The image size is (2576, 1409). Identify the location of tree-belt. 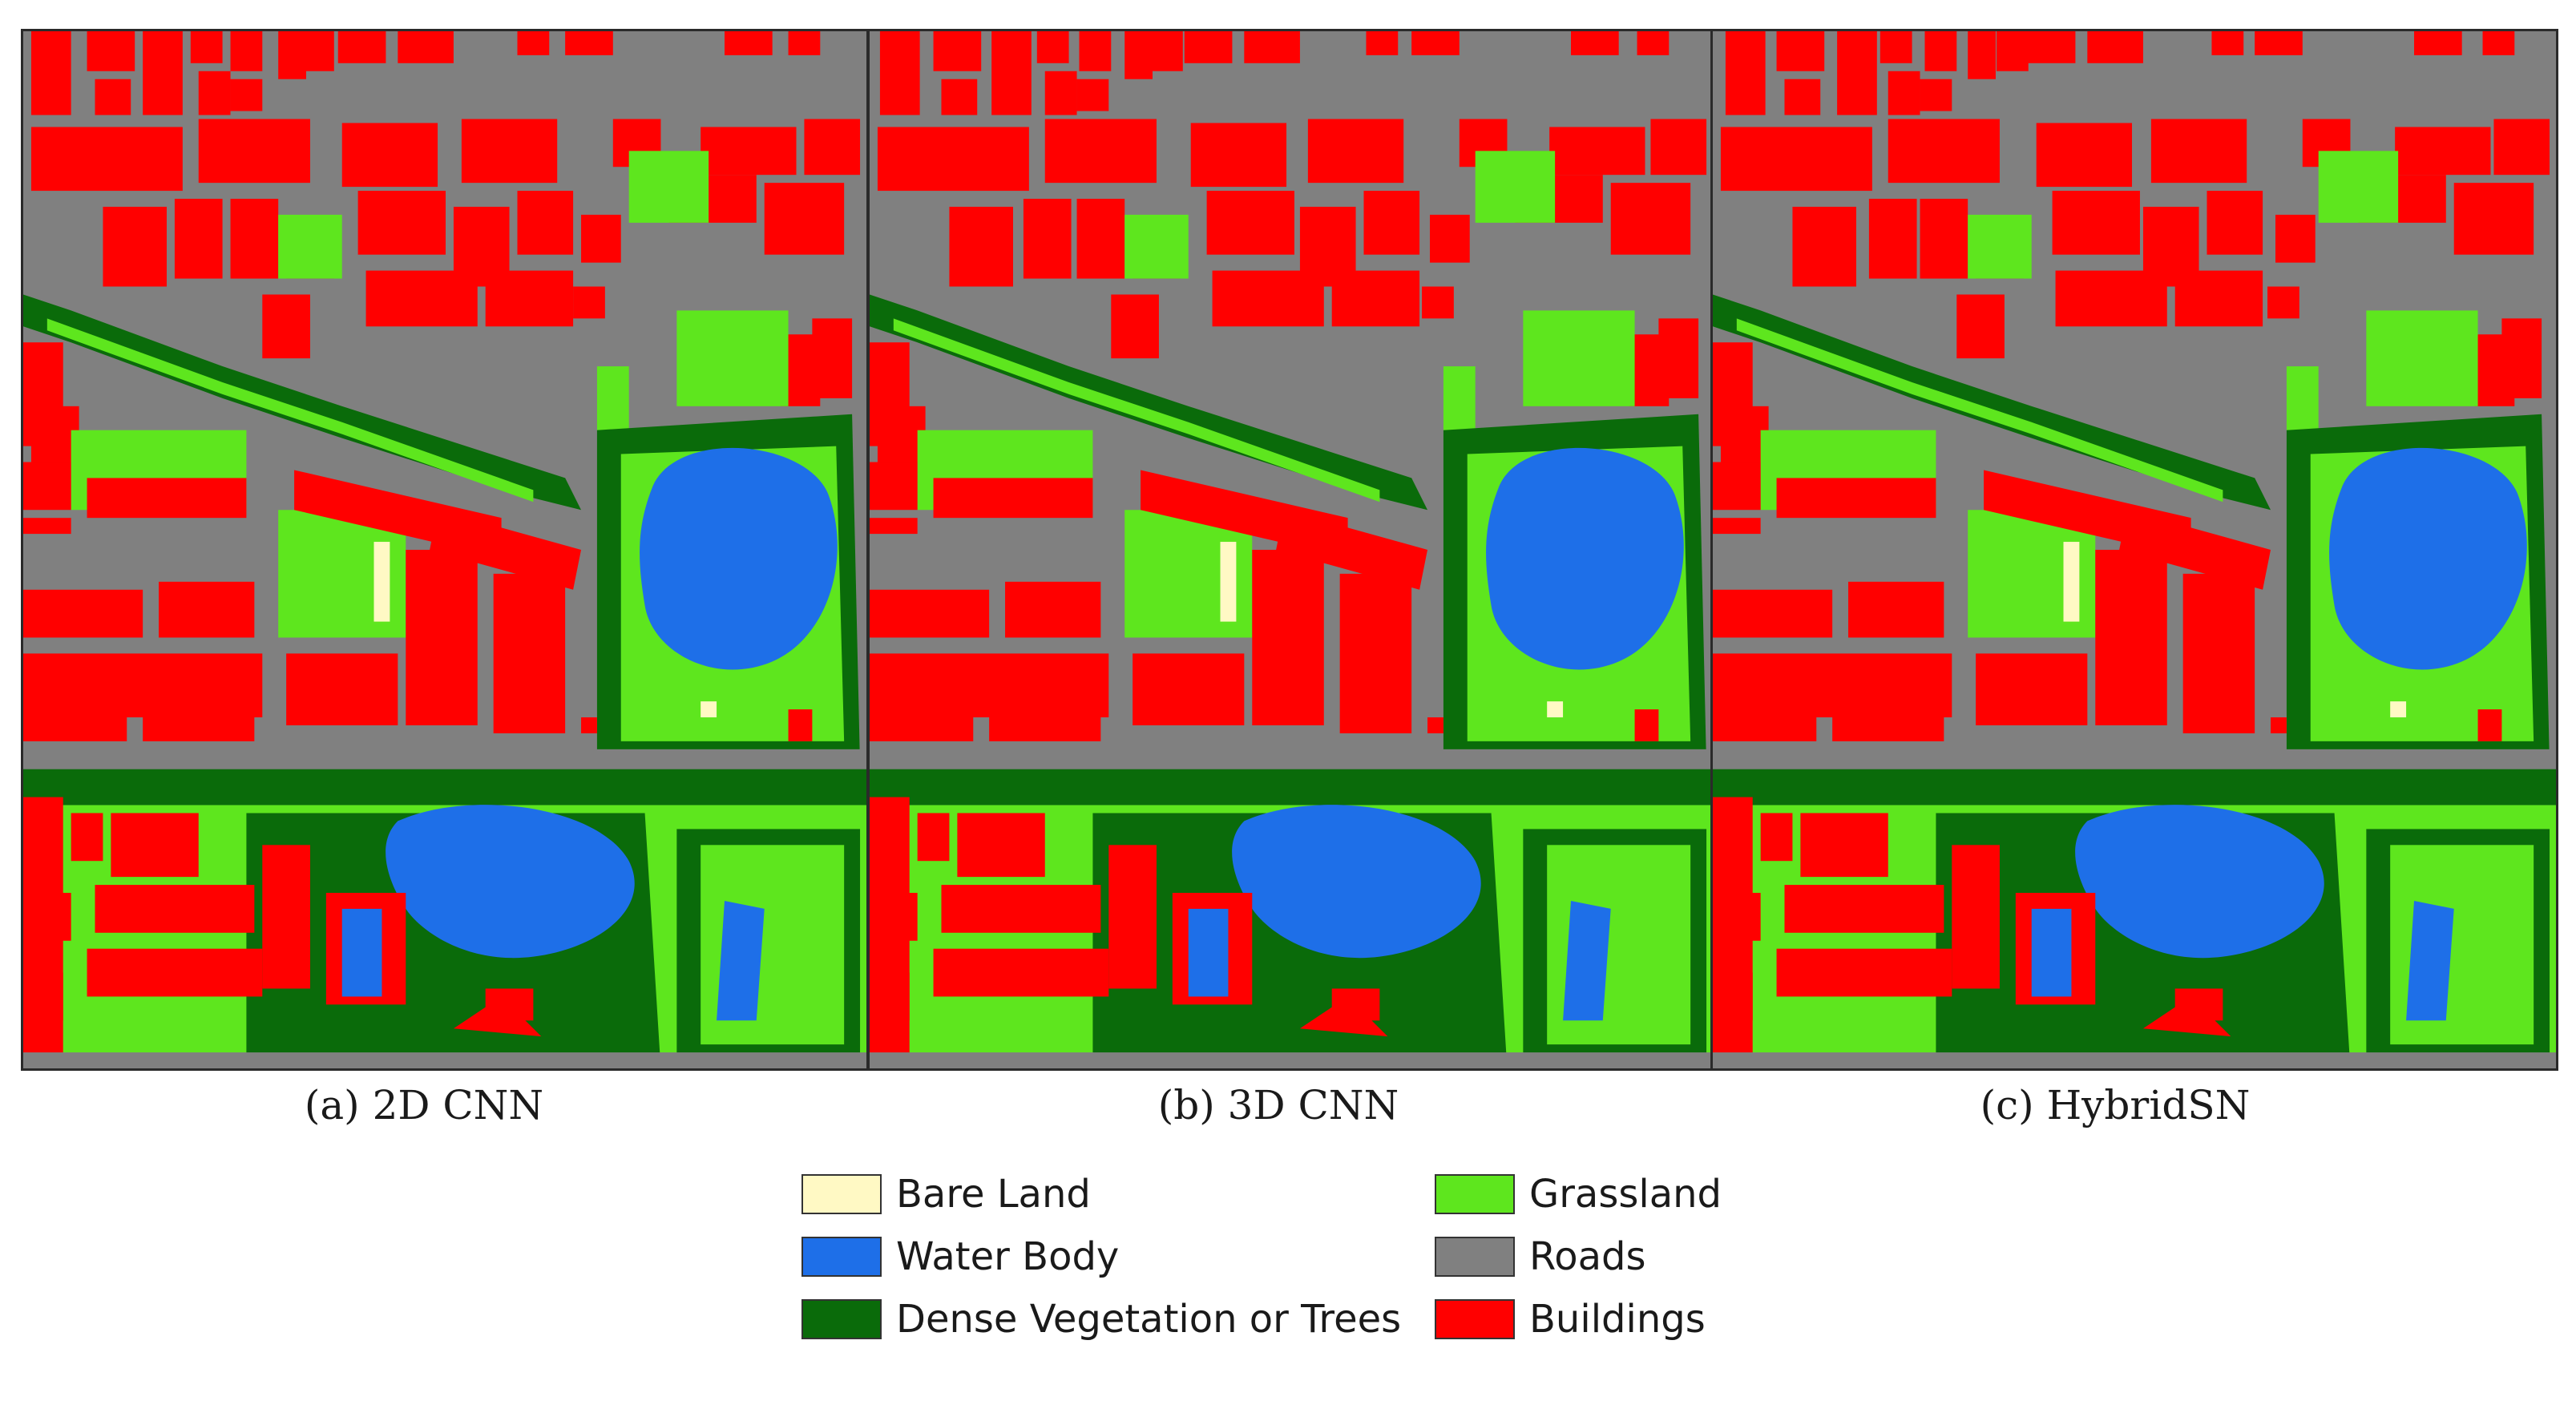
(302, 402).